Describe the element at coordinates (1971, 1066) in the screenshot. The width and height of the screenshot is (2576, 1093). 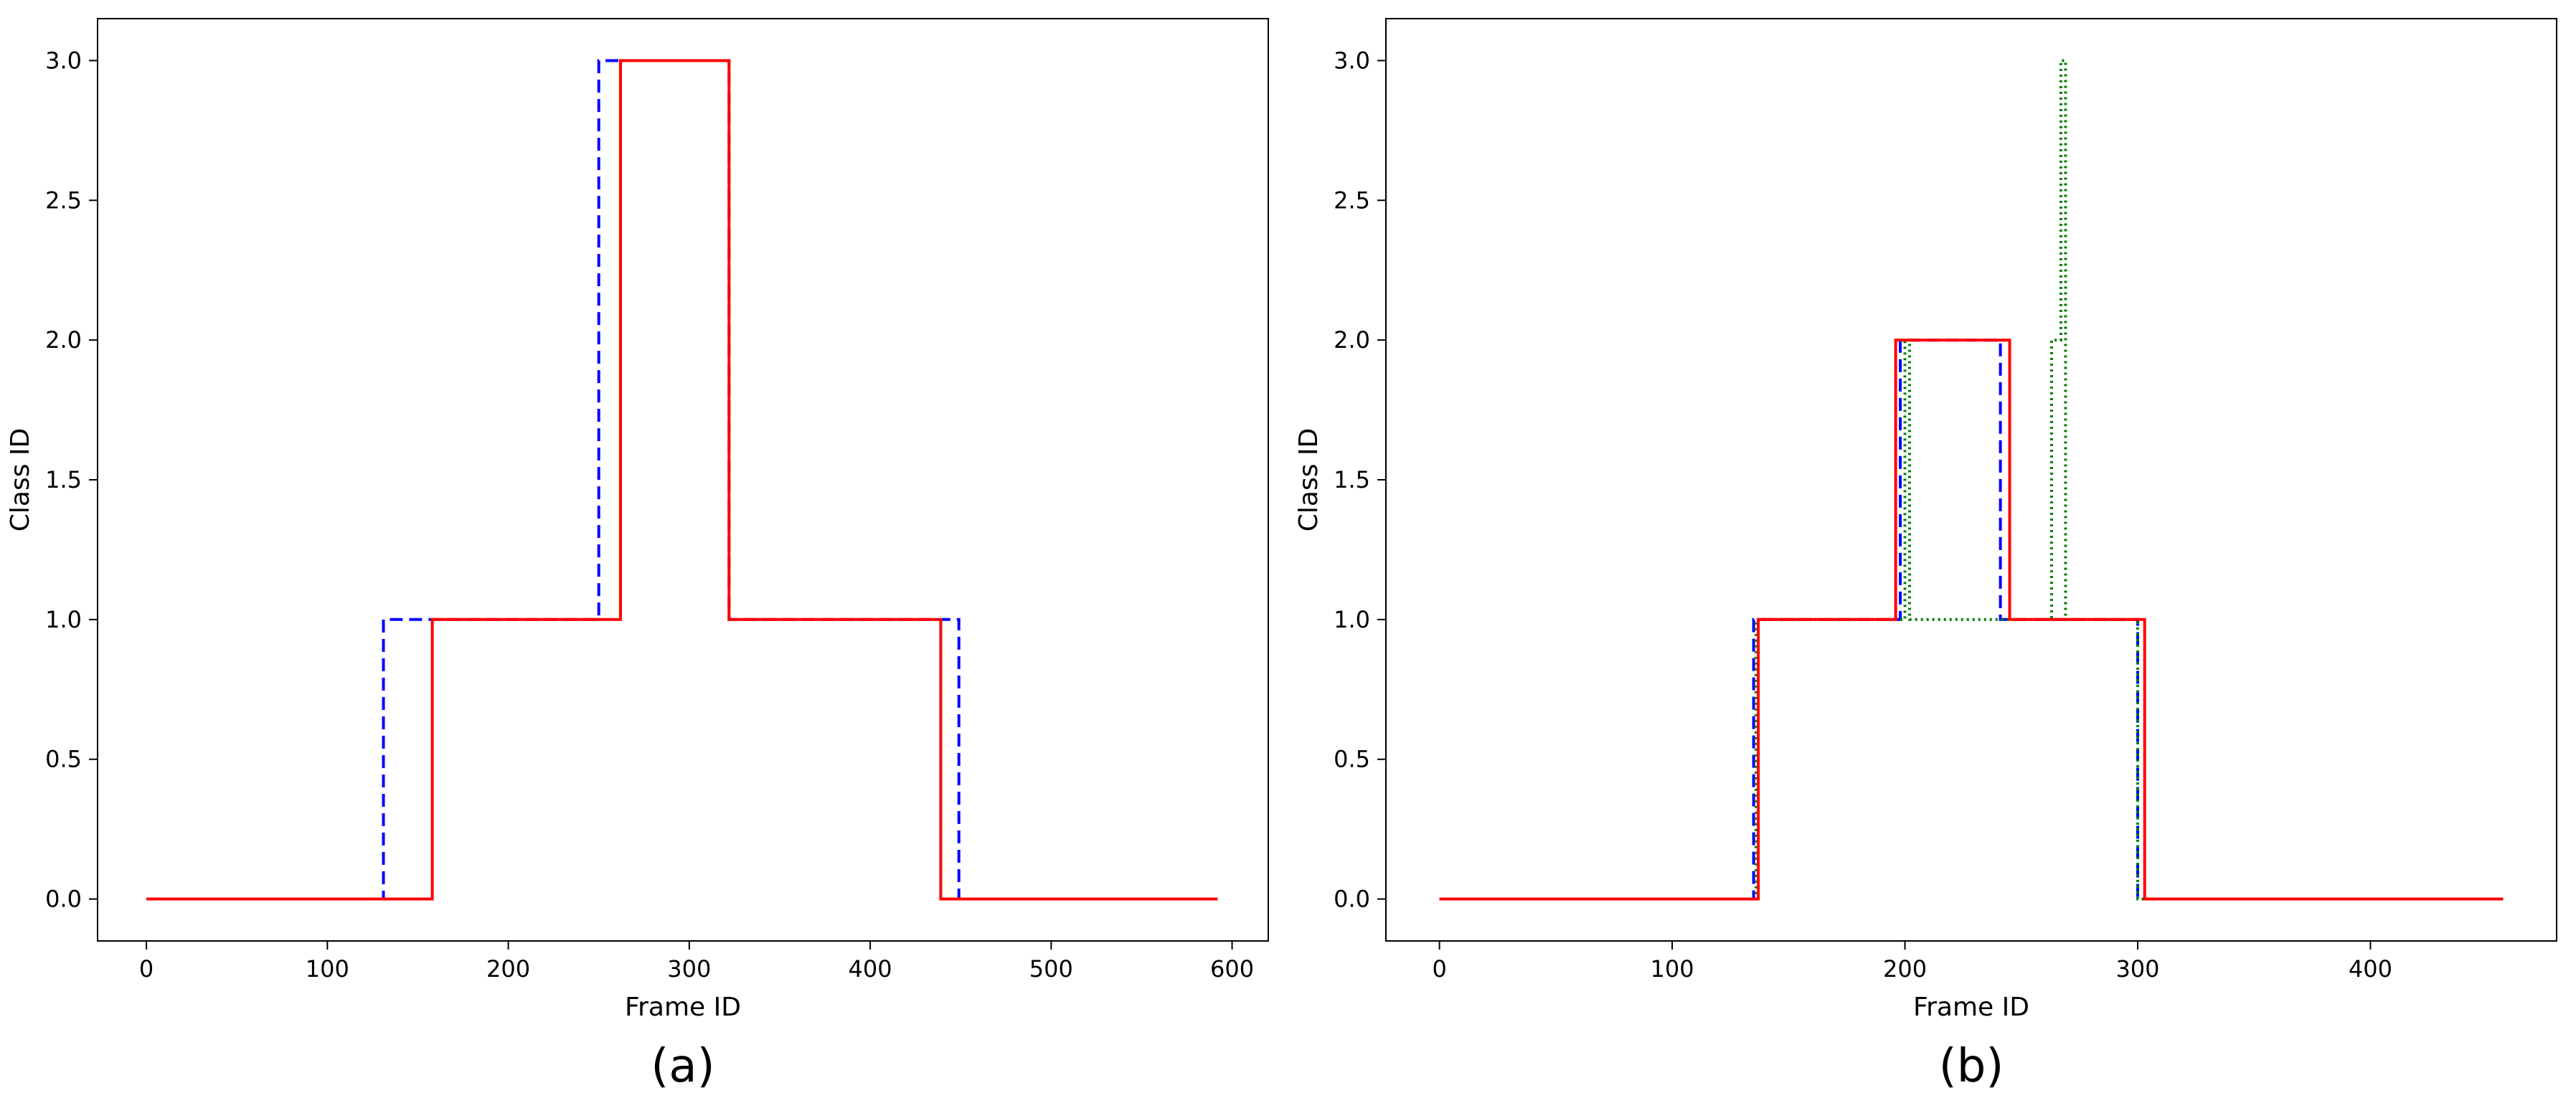
I see `panel-caption: (b)` at that location.